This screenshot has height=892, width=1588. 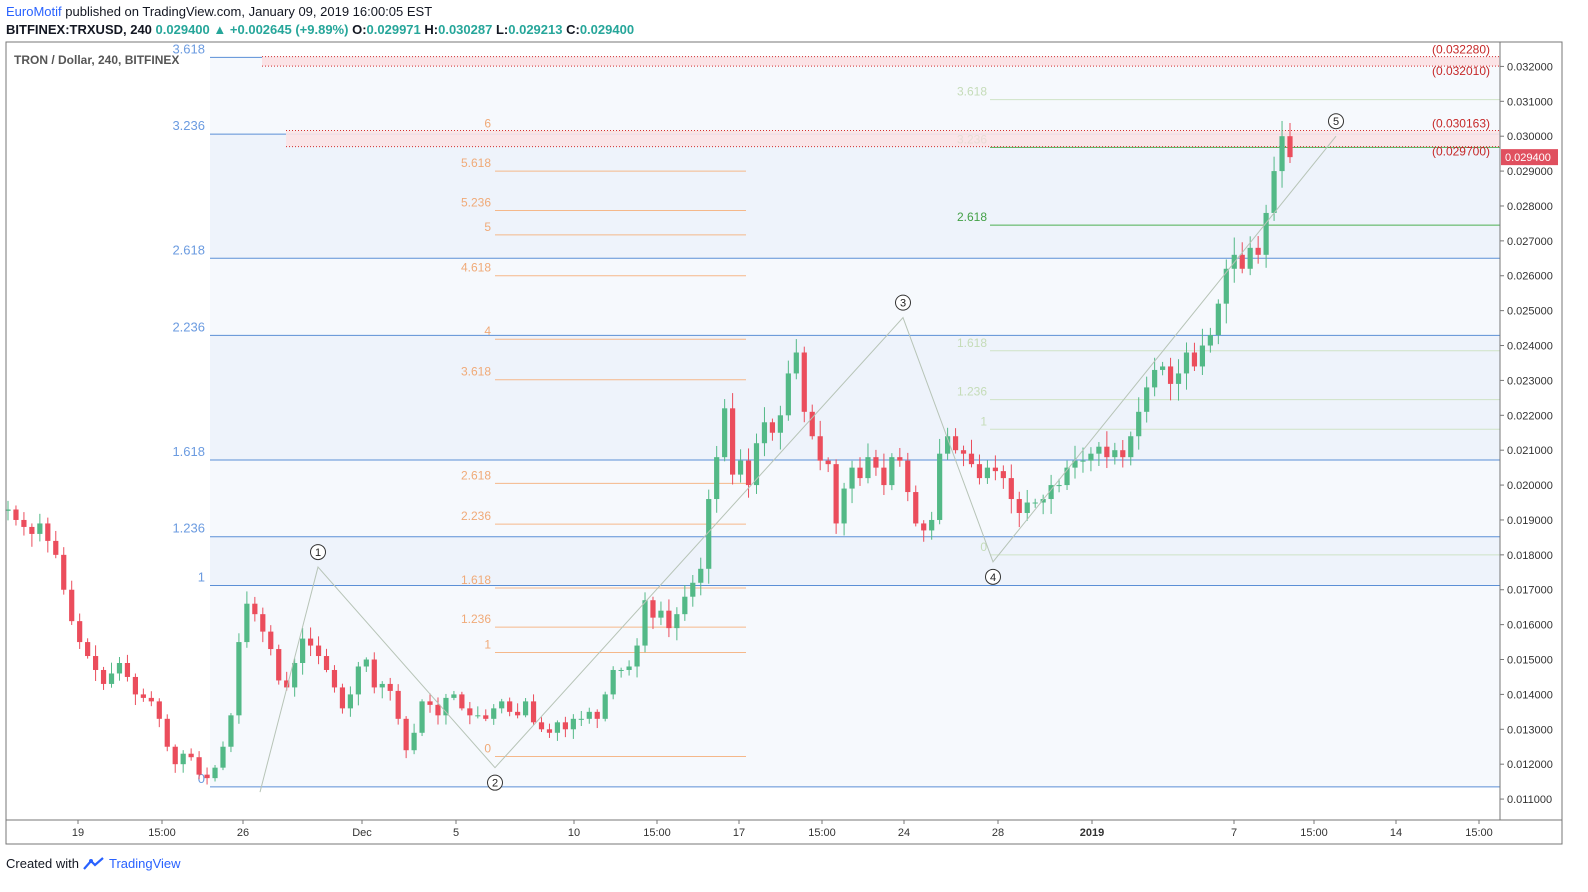 What do you see at coordinates (998, 833) in the screenshot?
I see `x-tick-label: 28` at bounding box center [998, 833].